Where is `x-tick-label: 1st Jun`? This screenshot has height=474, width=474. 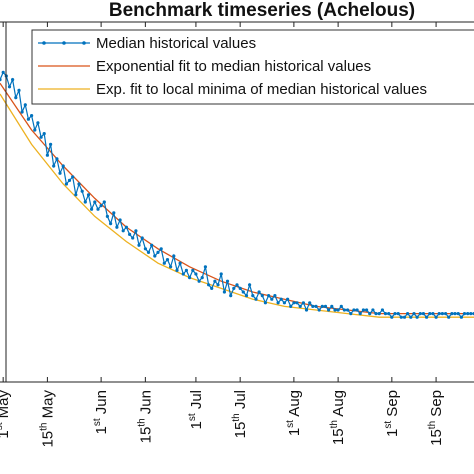
x-tick-label: 1st Jun is located at coordinates (101, 412).